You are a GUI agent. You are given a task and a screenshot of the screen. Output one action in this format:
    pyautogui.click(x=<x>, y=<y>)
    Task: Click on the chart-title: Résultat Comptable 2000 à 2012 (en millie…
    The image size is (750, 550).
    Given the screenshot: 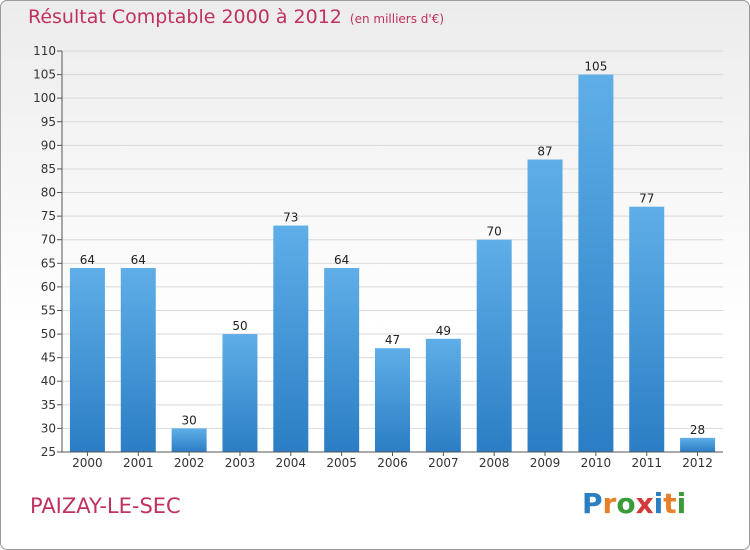 What is the action you would take?
    pyautogui.click(x=236, y=17)
    